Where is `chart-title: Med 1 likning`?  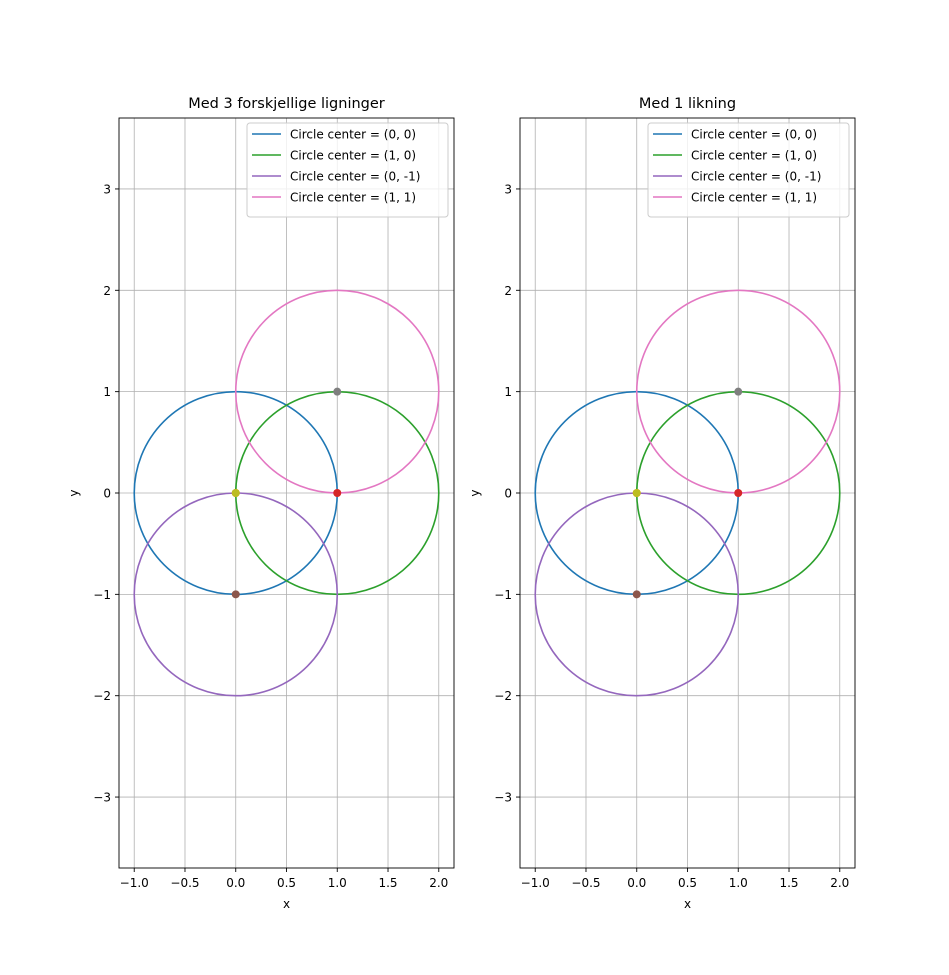
chart-title: Med 1 likning is located at coordinates (687, 104).